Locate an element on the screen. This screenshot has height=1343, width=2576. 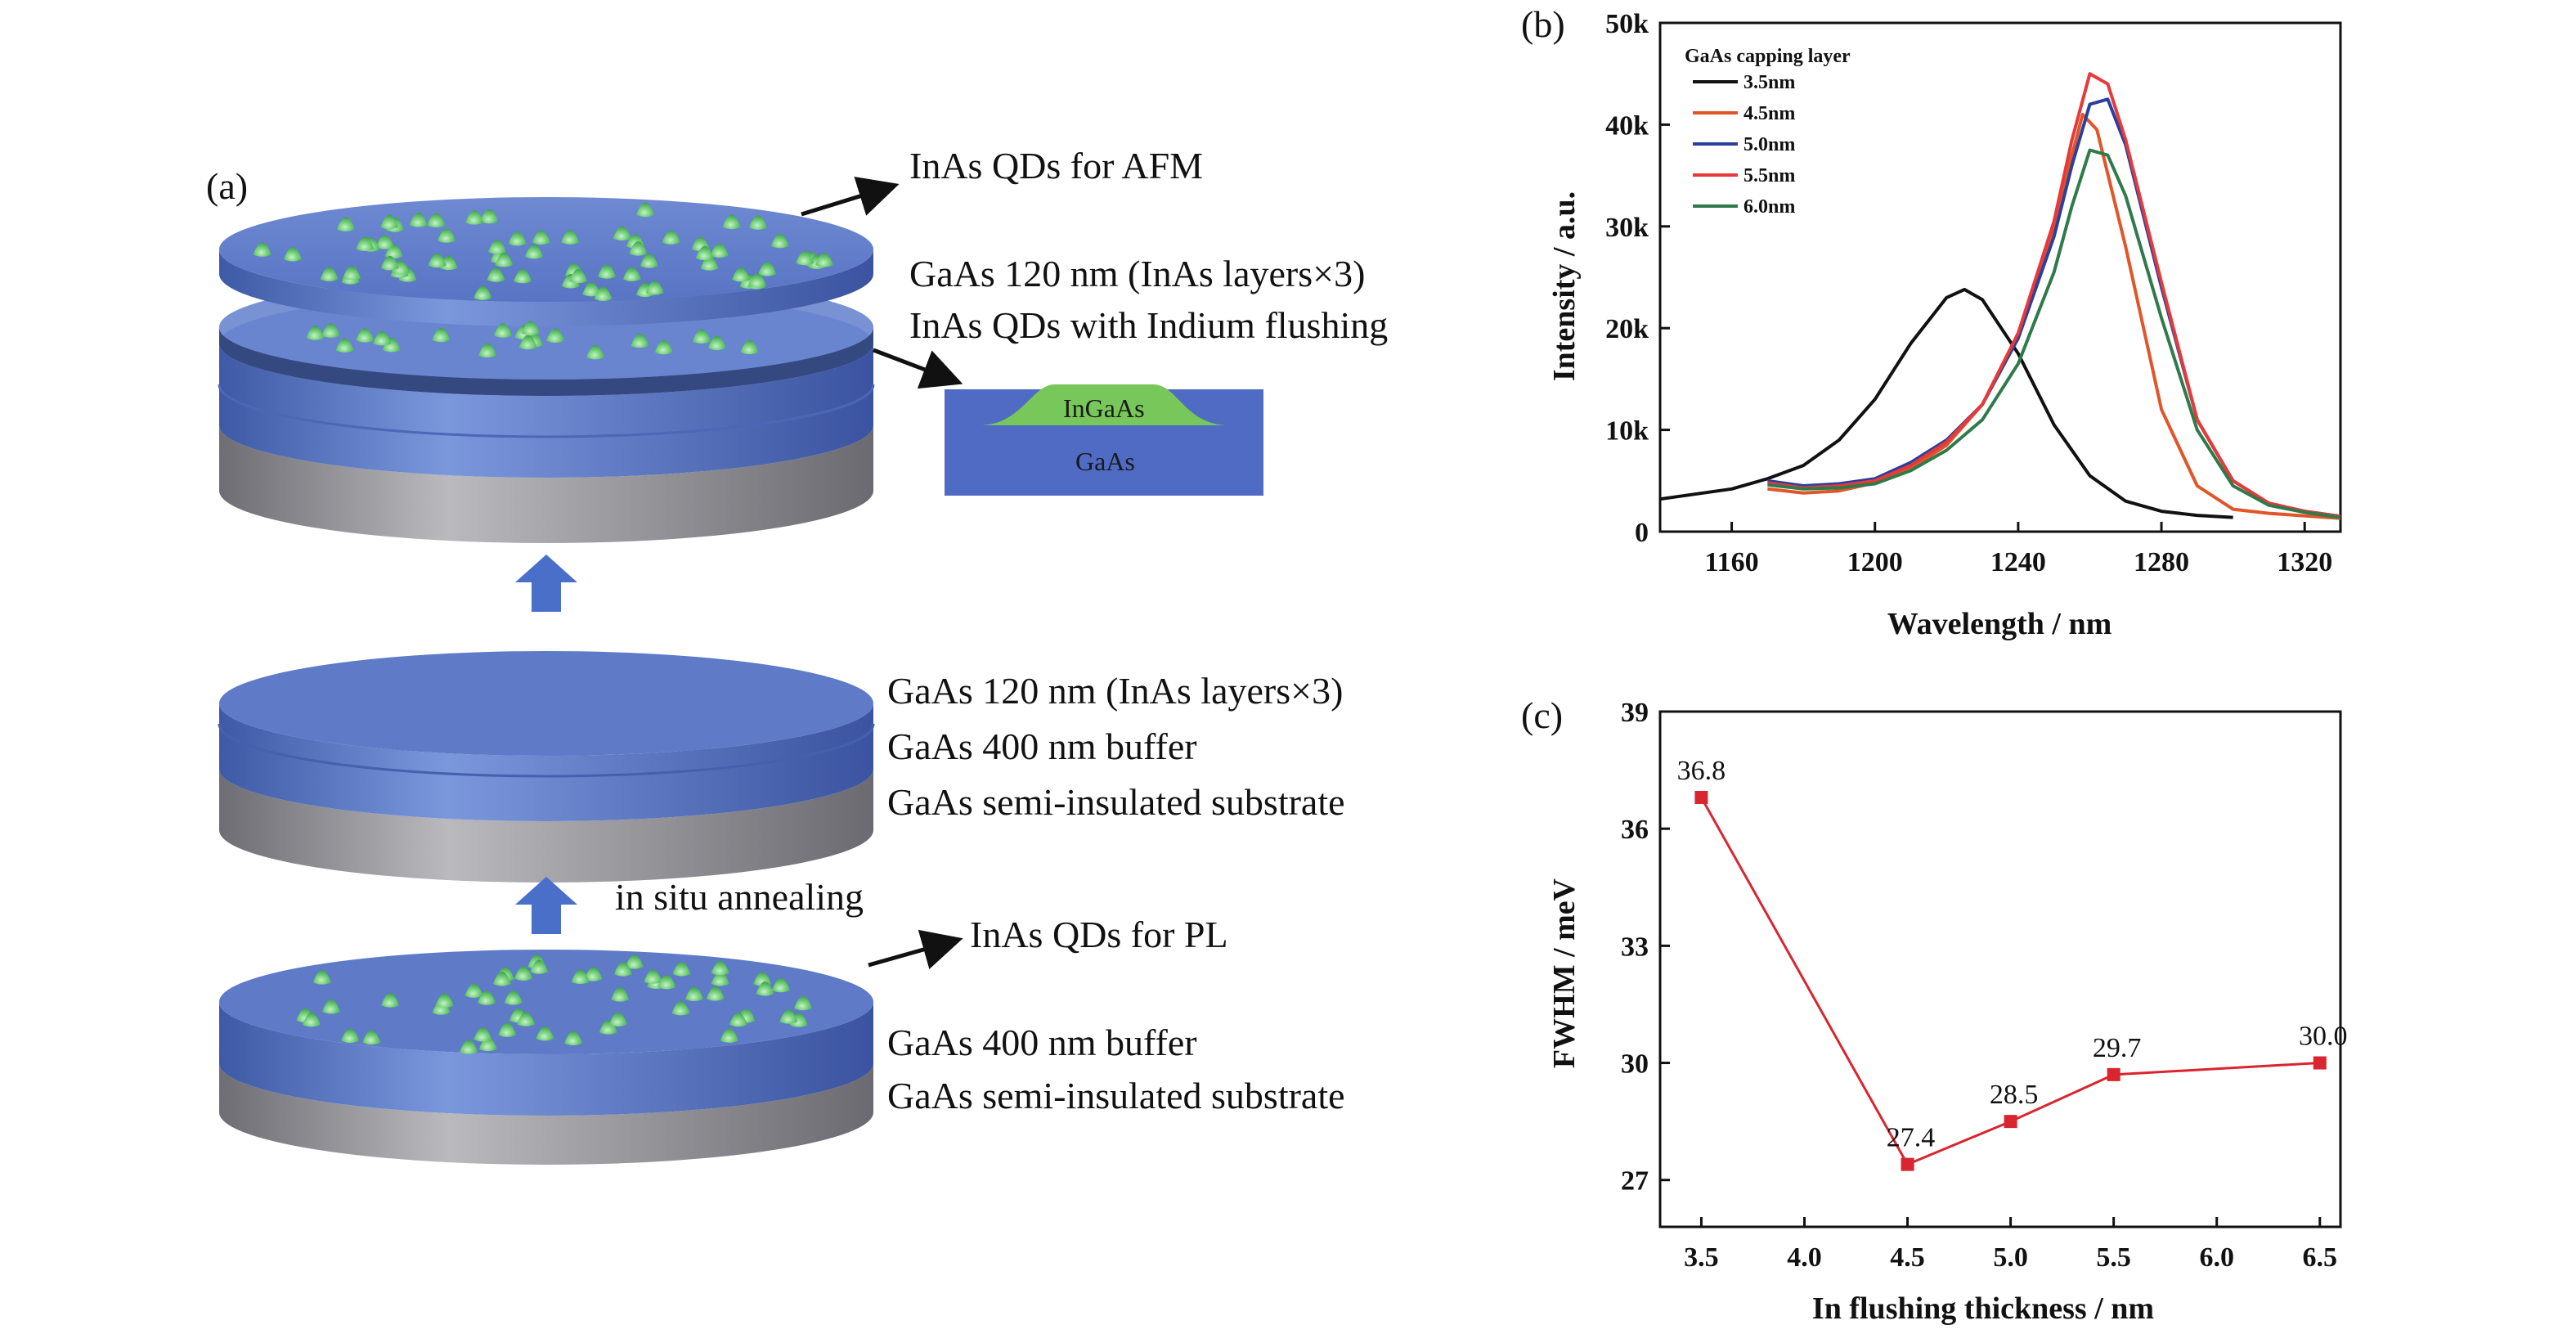
up-arrow-lower is located at coordinates (546, 905).